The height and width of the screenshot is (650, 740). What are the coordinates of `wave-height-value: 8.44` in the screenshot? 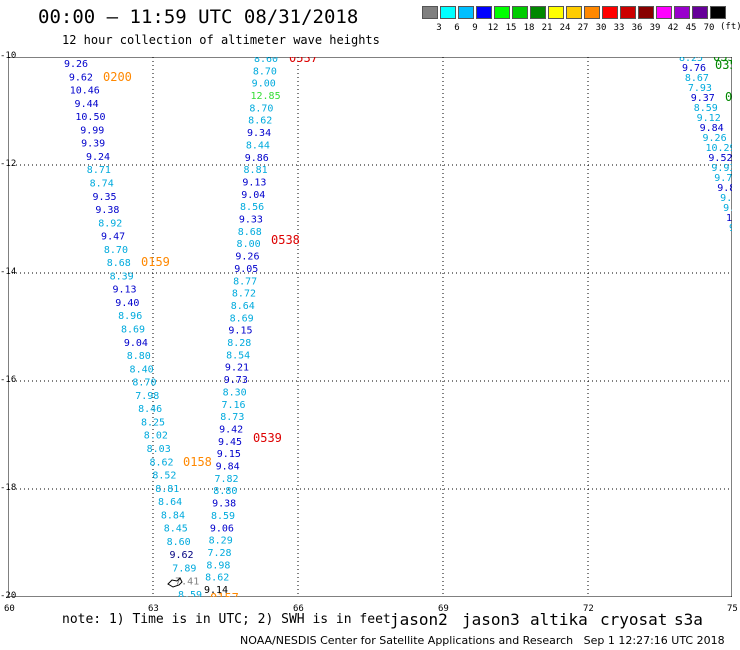 It's located at (258, 145).